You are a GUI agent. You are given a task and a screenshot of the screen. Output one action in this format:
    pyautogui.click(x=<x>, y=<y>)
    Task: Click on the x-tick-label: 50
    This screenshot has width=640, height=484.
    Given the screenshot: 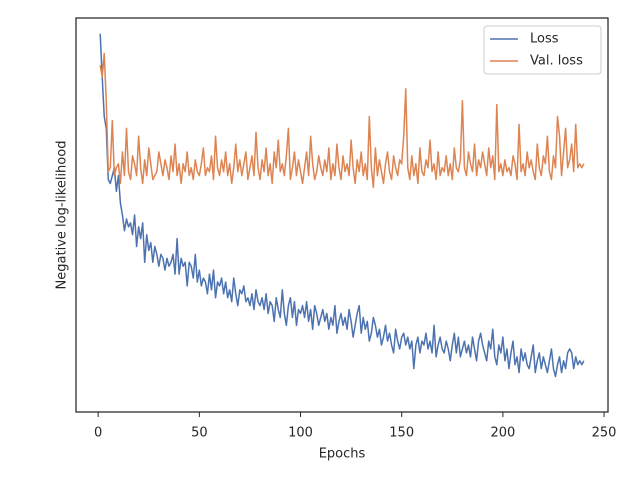 What is the action you would take?
    pyautogui.click(x=199, y=433)
    